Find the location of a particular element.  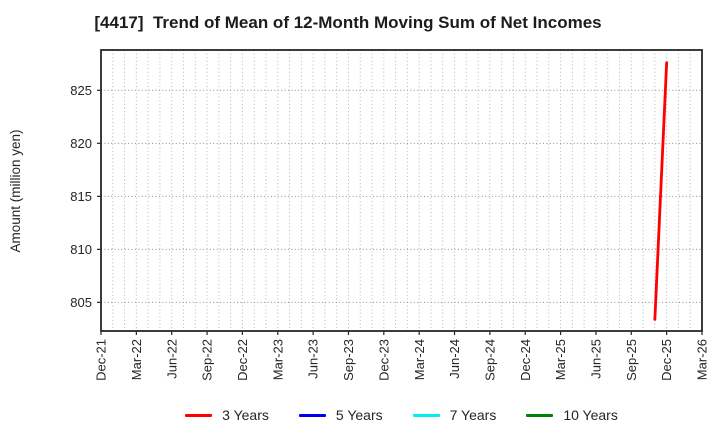

legend-item-7-years: 7 Years is located at coordinates (454, 415).